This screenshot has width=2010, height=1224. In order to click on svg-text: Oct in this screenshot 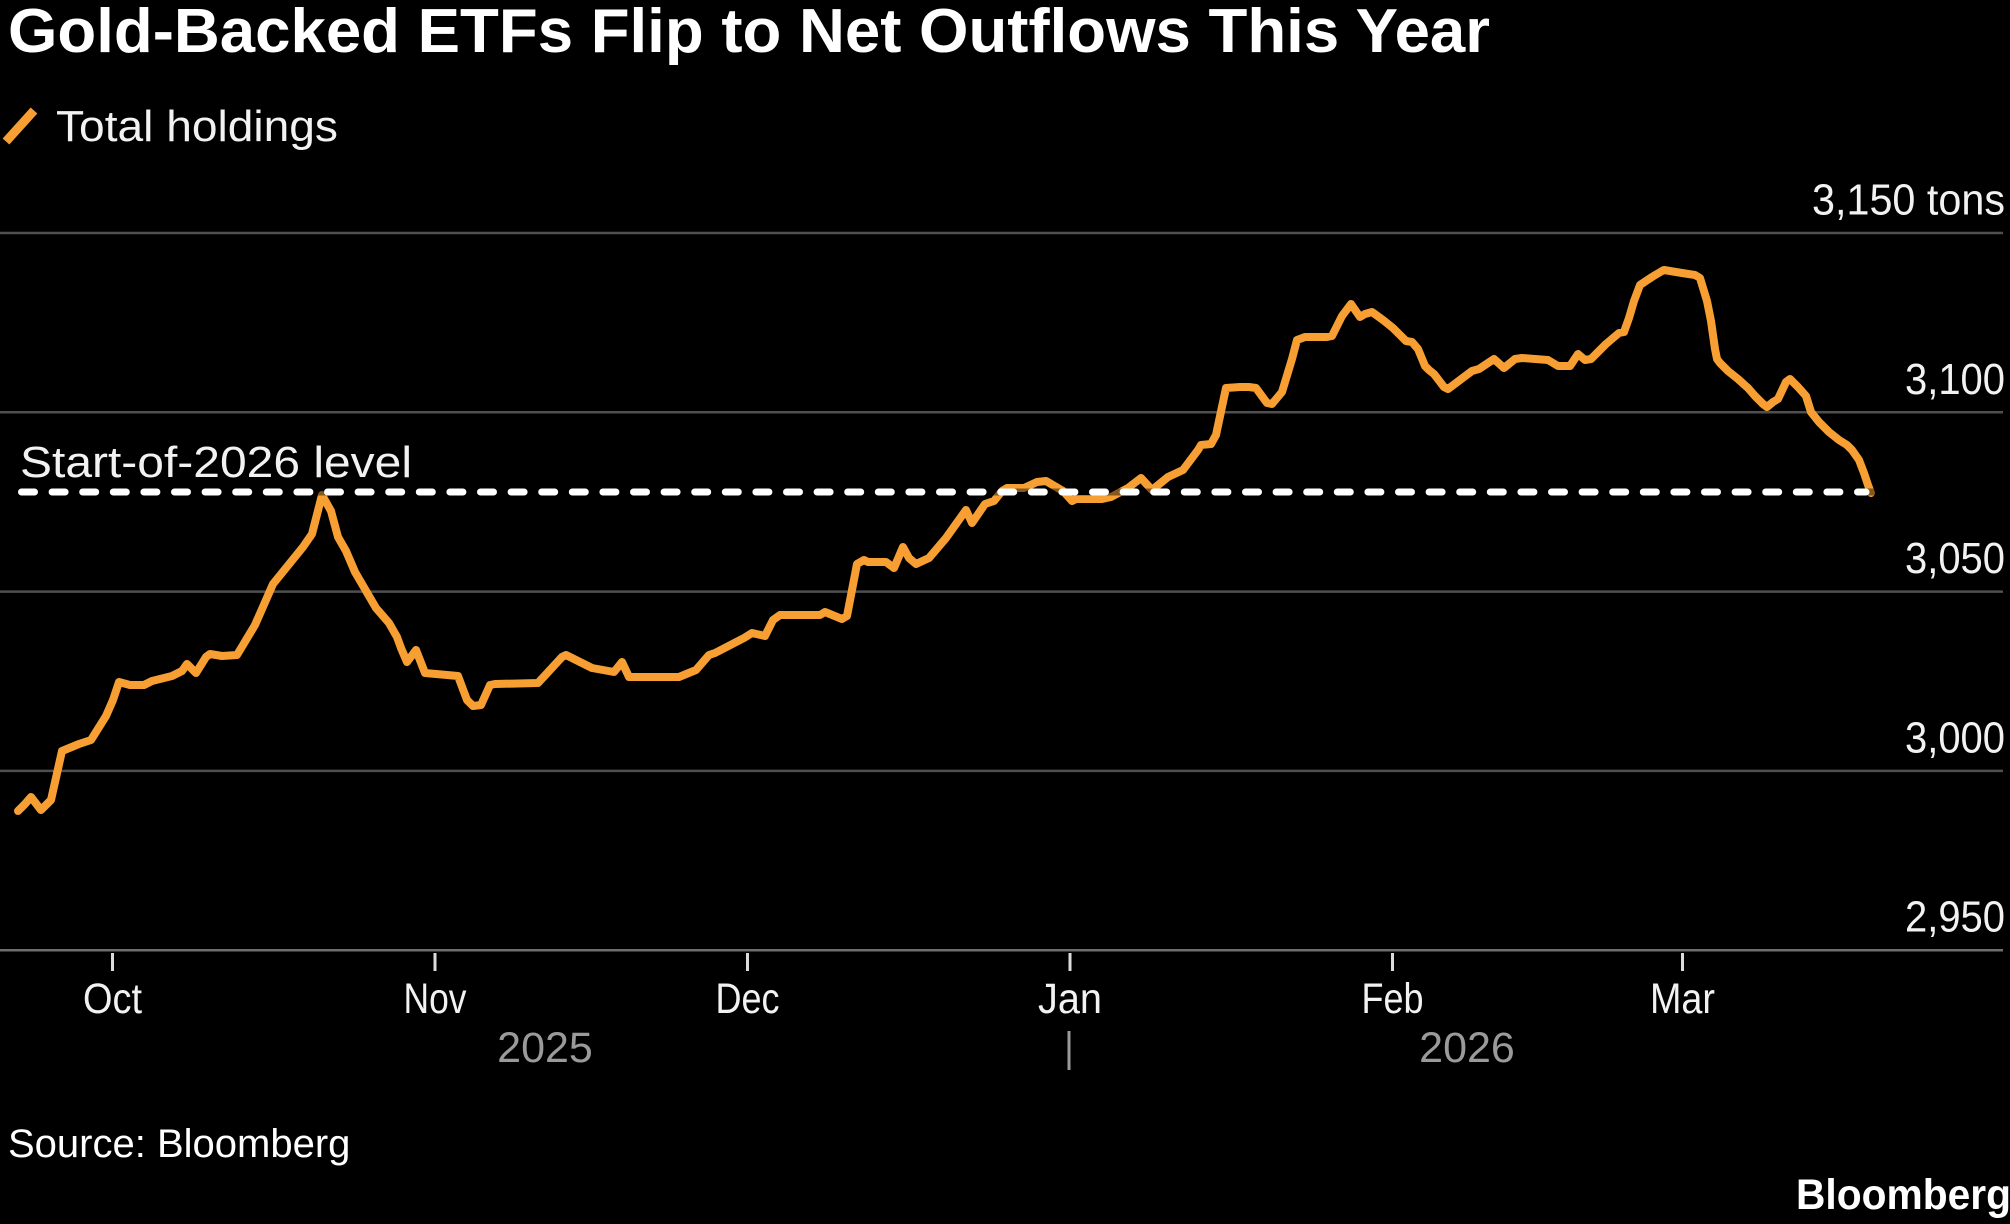, I will do `click(112, 999)`.